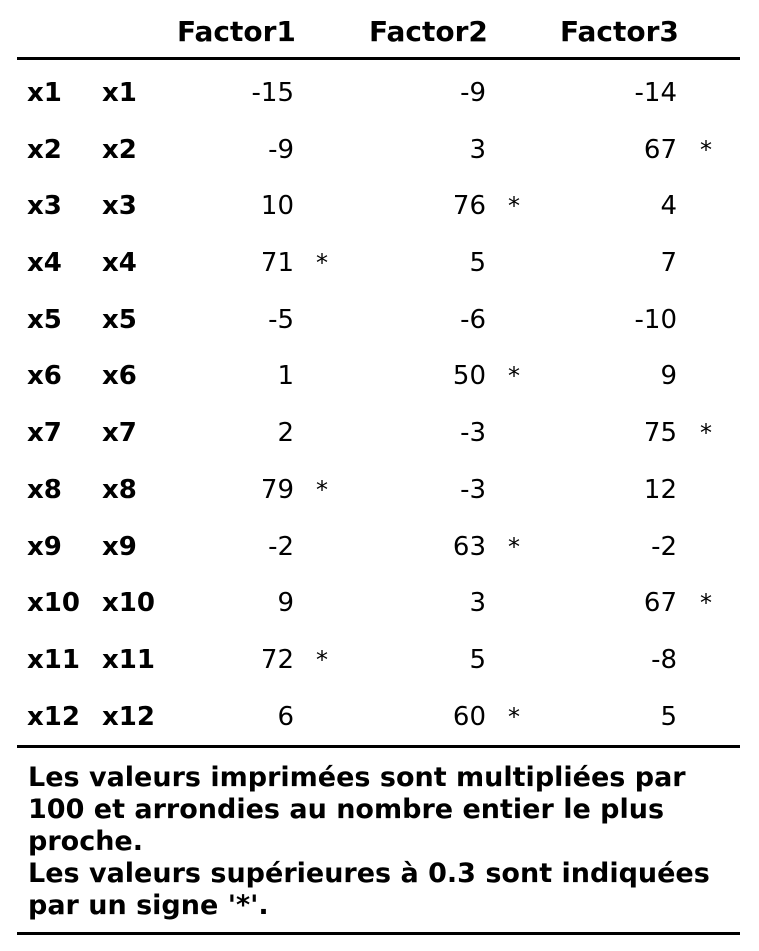  Describe the element at coordinates (378, 376) in the screenshot. I see `table-row: x6 x6 1 50 * 9` at that location.